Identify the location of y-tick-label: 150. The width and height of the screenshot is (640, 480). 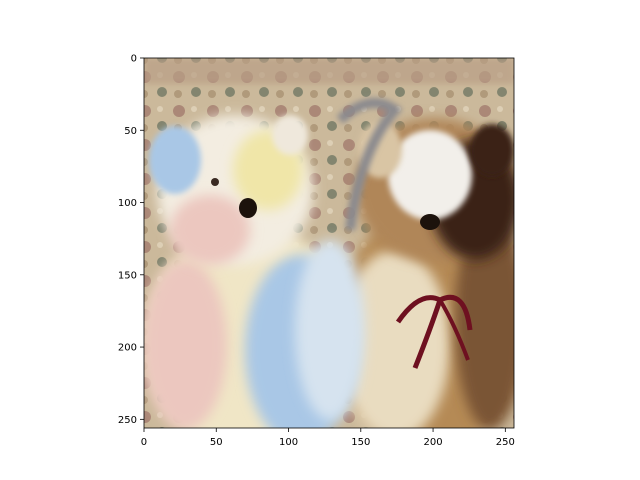
(127, 275).